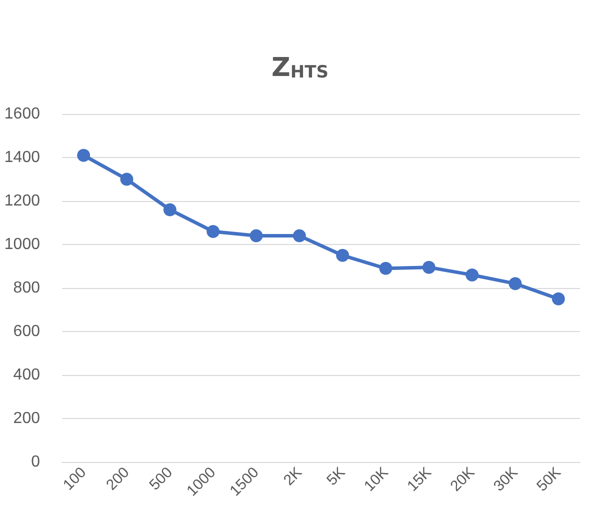  I want to click on x-tick-label: 50K, so click(549, 479).